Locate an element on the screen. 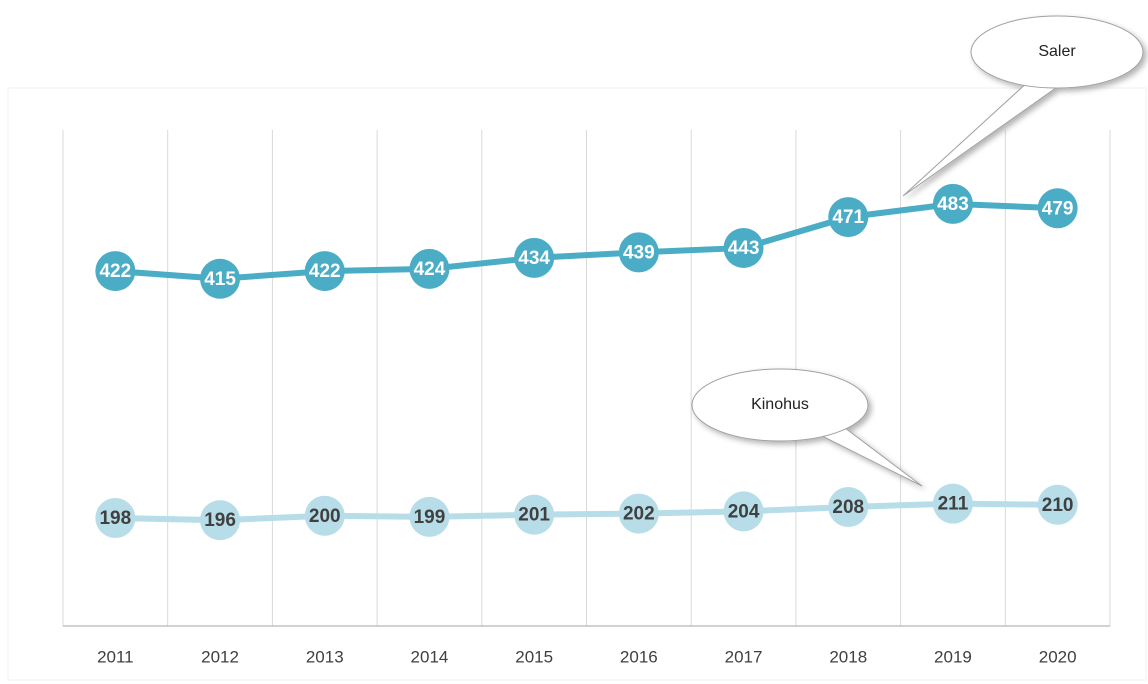  callout-saler is located at coordinates (1023, 106).